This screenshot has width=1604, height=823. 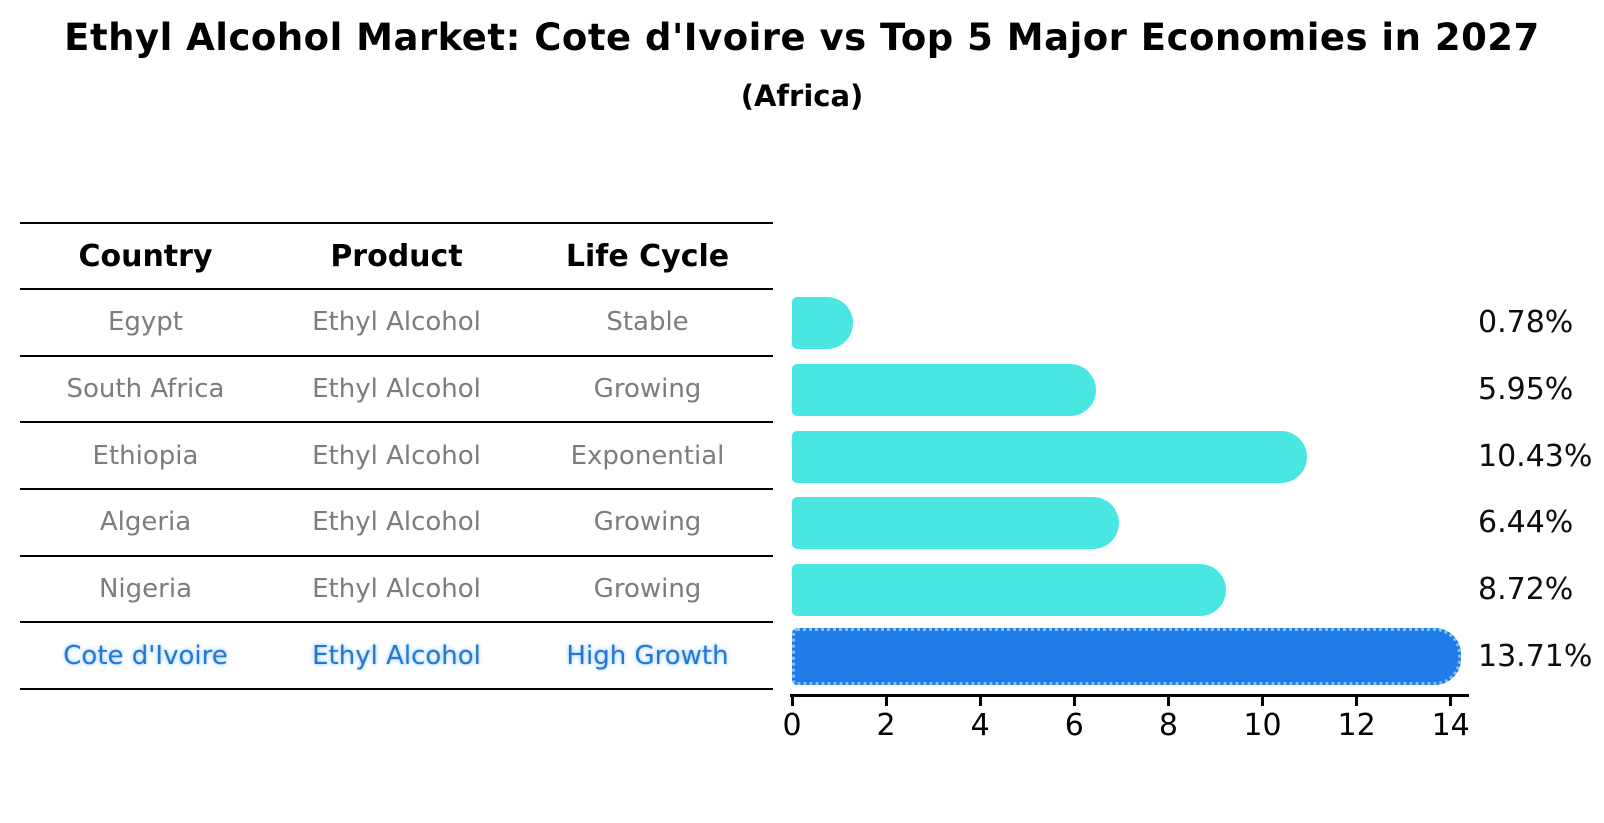 I want to click on table-row-algeria: Algeria Ethyl Alcohol Growing, so click(x=396, y=523).